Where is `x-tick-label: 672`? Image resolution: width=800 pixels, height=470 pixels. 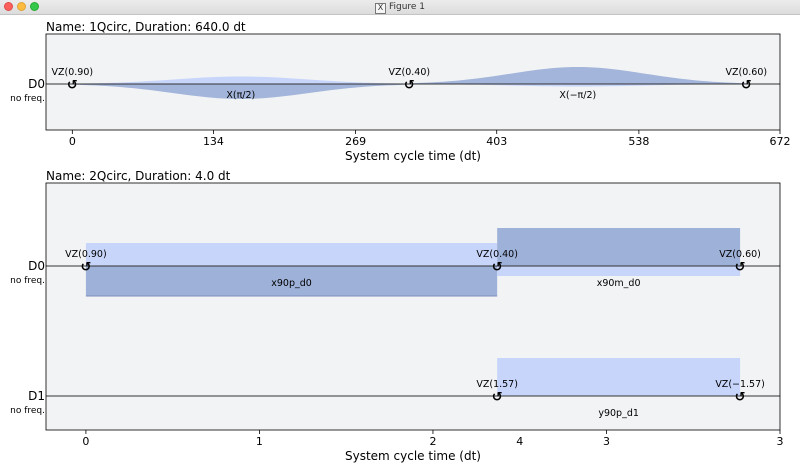 x-tick-label: 672 is located at coordinates (780, 141).